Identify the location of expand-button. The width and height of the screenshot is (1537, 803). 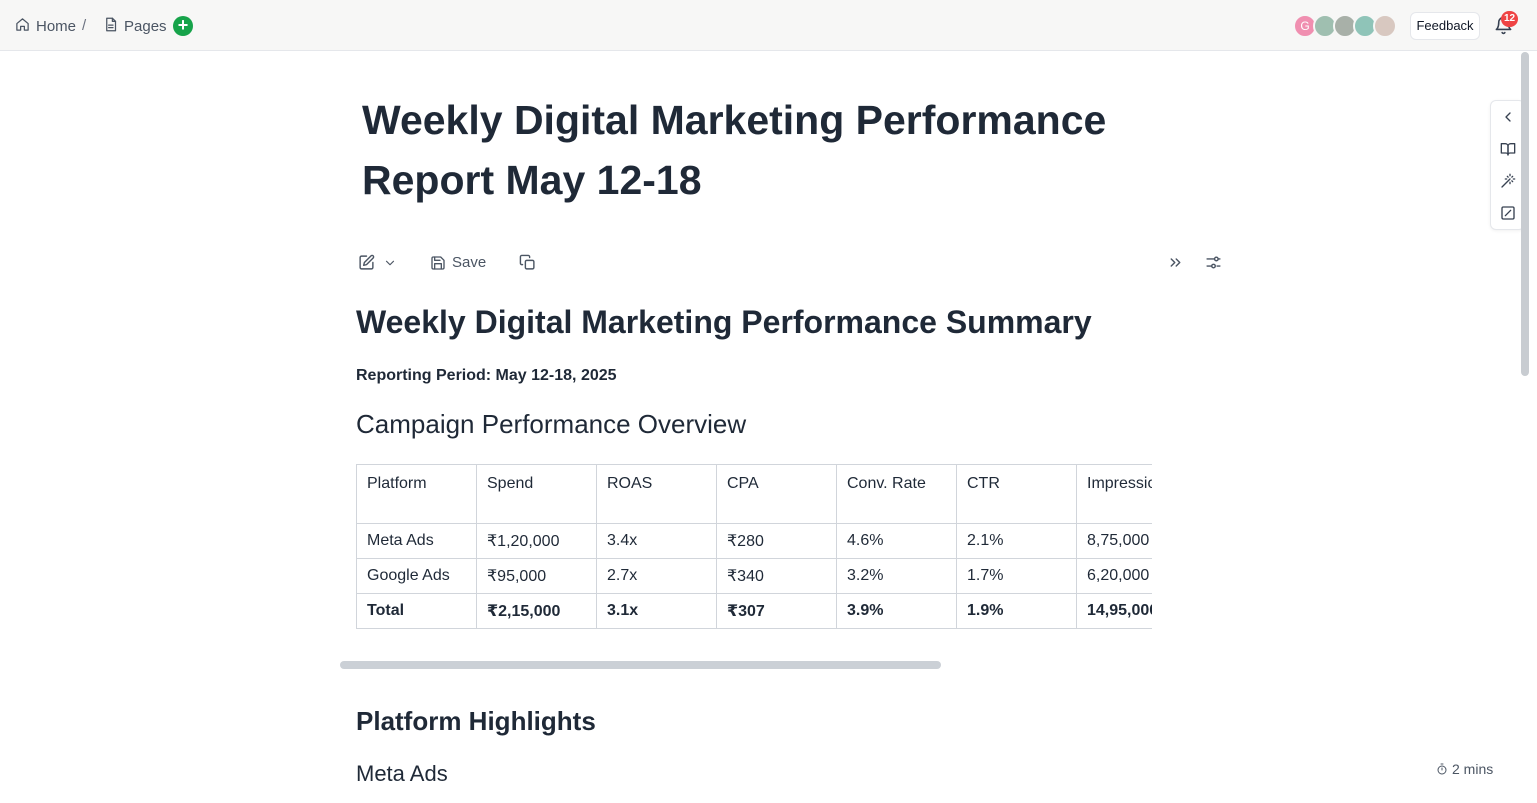
(1175, 262).